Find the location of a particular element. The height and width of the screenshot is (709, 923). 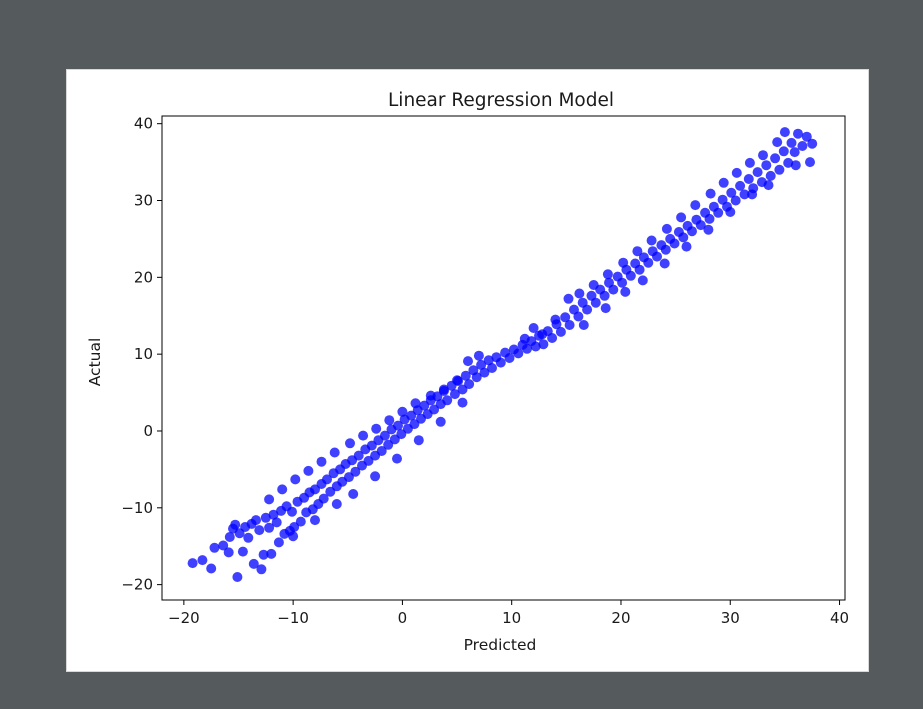

x-tick-label: 10 is located at coordinates (511, 618).